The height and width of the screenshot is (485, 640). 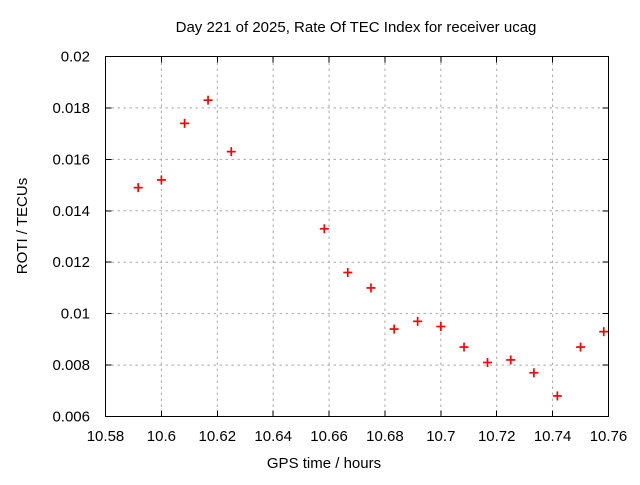 I want to click on y-tick-label: 0.006, so click(x=71, y=417).